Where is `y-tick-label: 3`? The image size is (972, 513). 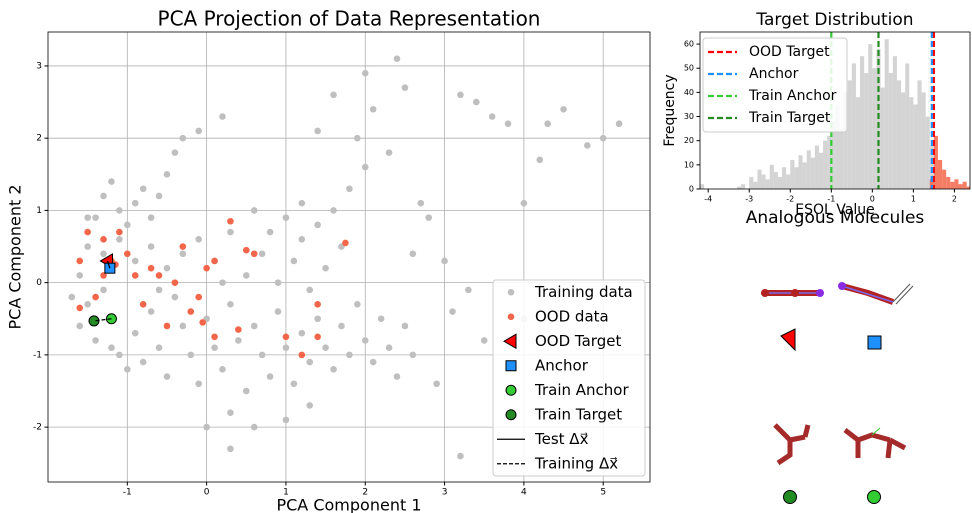
y-tick-label: 3 is located at coordinates (39, 66).